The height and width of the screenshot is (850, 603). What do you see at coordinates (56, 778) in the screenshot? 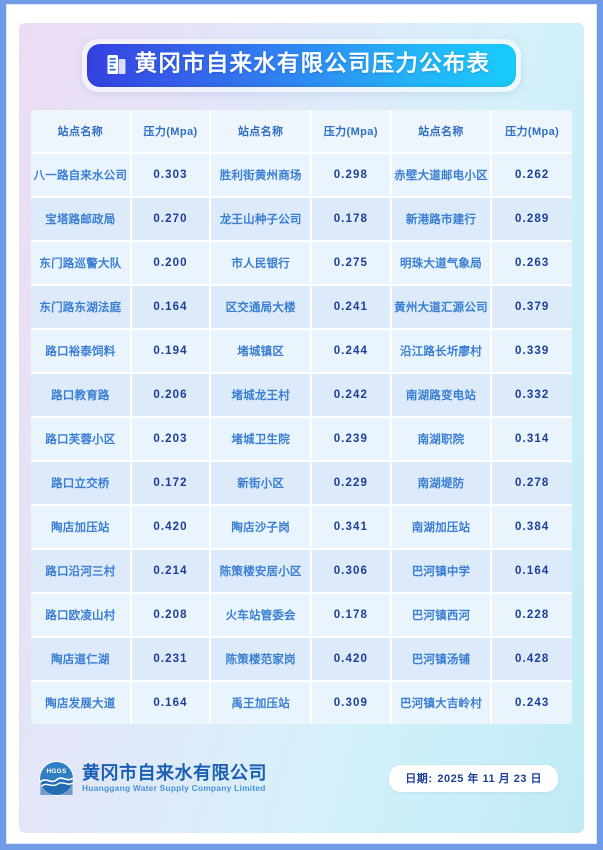
I see `water-wave-circle-logo: HGGS` at bounding box center [56, 778].